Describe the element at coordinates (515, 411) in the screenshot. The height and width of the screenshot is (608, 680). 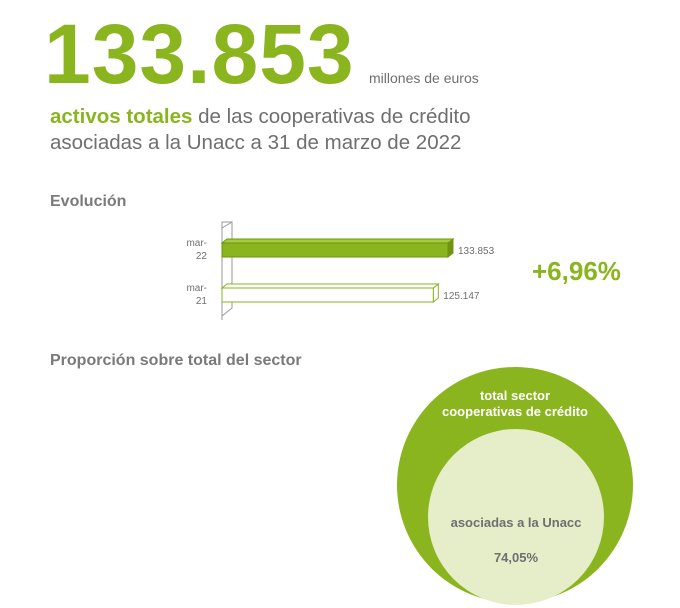
I see `outer-label-line2: cooperativas de crédito` at that location.